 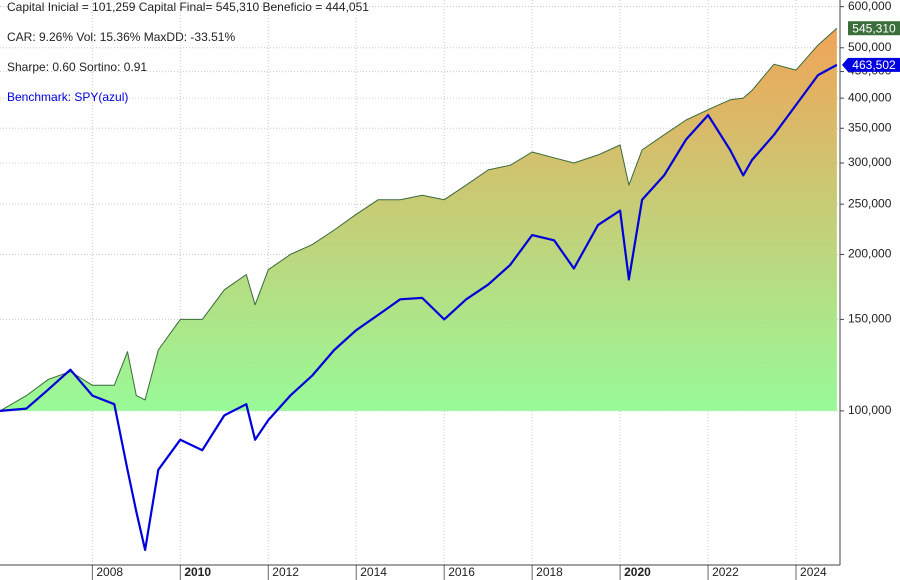 I want to click on legend-entry: Benchmark: SPY(azul), so click(x=67, y=97).